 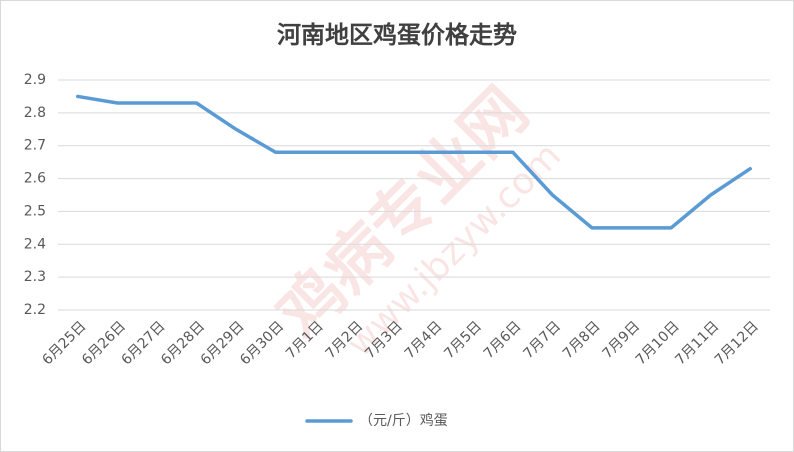 I want to click on y-tick-label: 2.2, so click(x=35, y=310).